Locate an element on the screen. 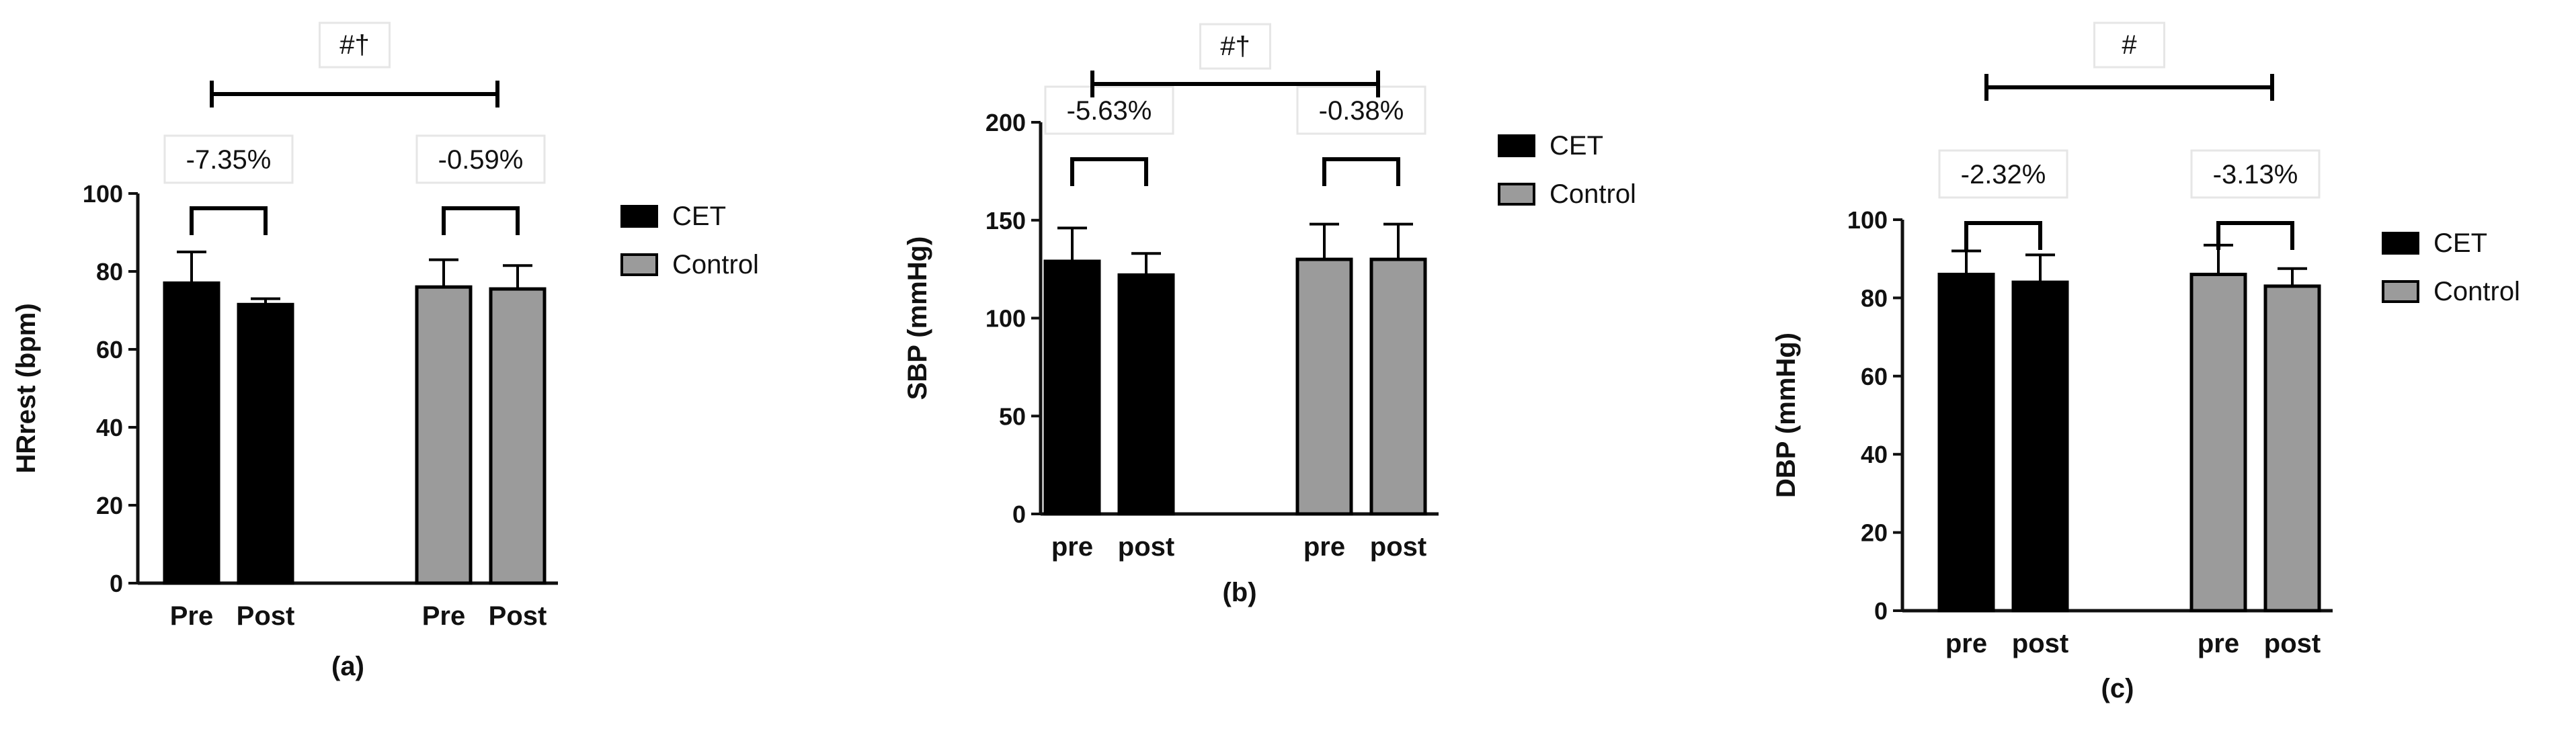 This screenshot has height=737, width=2576. change-label: -0.59% is located at coordinates (481, 160).